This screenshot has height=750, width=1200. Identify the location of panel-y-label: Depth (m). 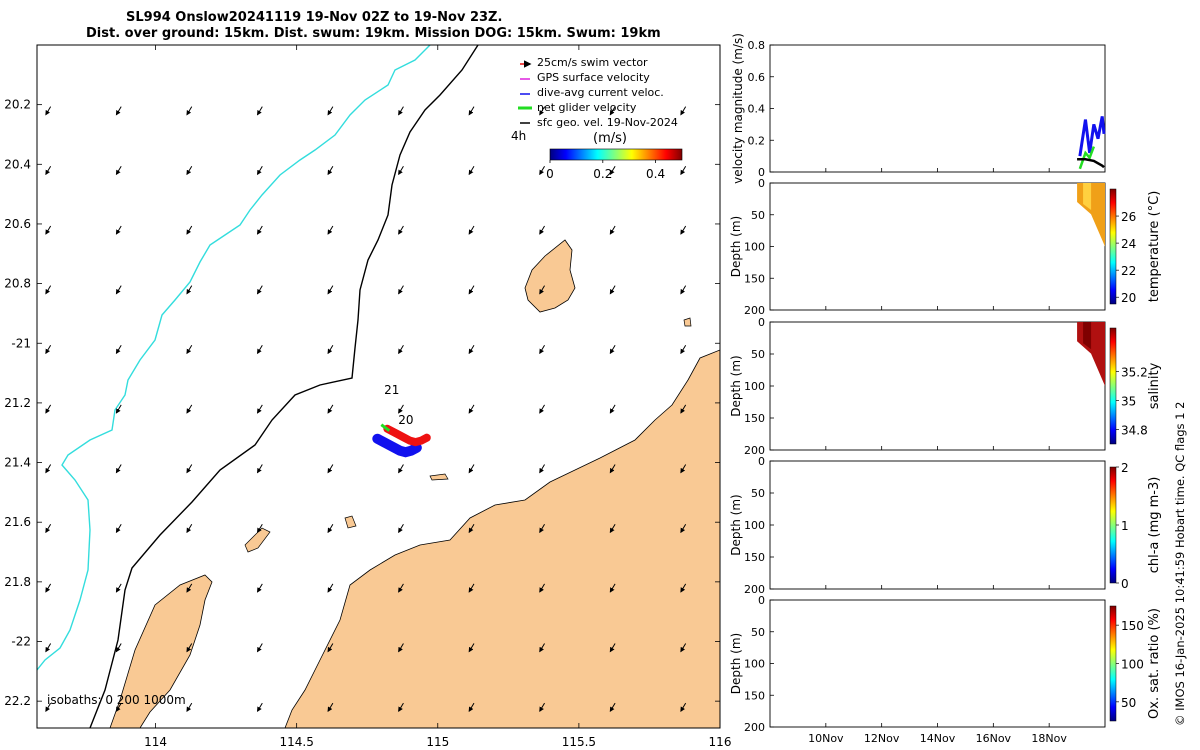
(736, 246).